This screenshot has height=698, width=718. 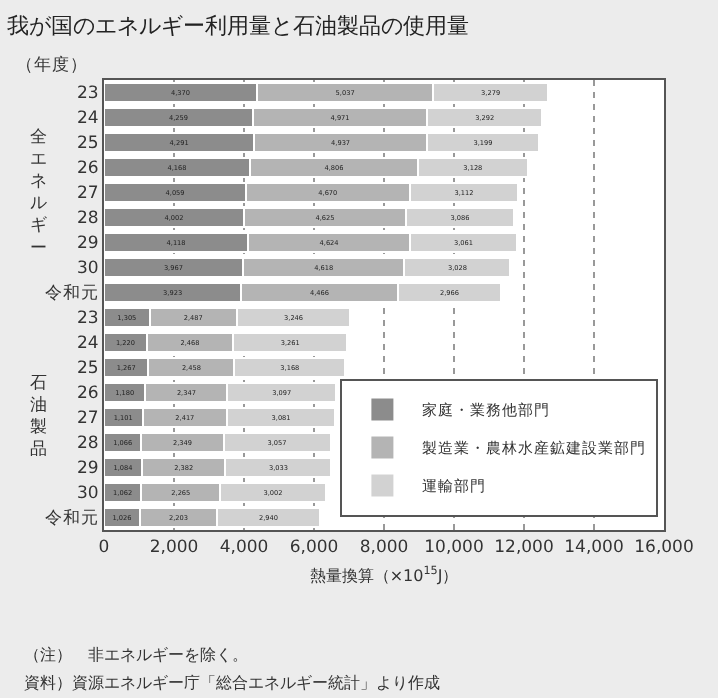 What do you see at coordinates (39, 192) in the screenshot?
I see `text: 全エネルギー` at bounding box center [39, 192].